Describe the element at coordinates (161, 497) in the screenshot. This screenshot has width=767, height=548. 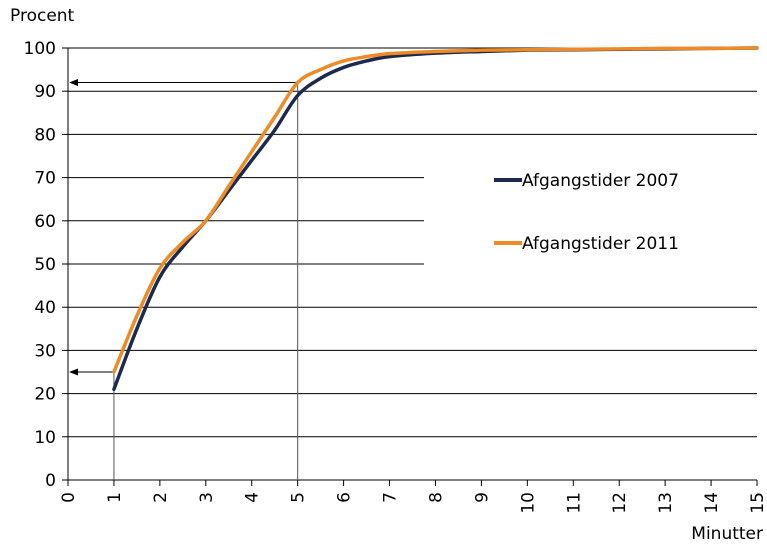
I see `x-tick-label-2: 2` at that location.